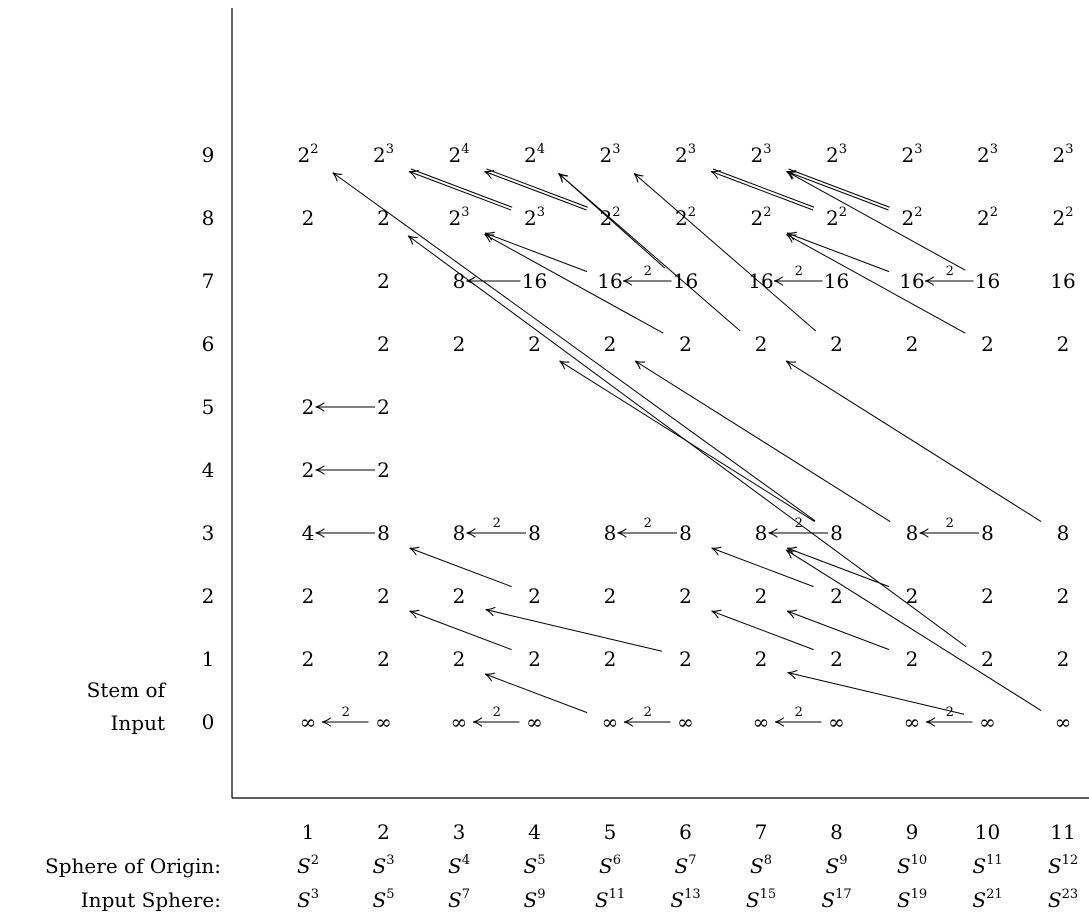 The image size is (1089, 922). Describe the element at coordinates (383, 344) in the screenshot. I see `entry-col2-stem6: 2` at that location.